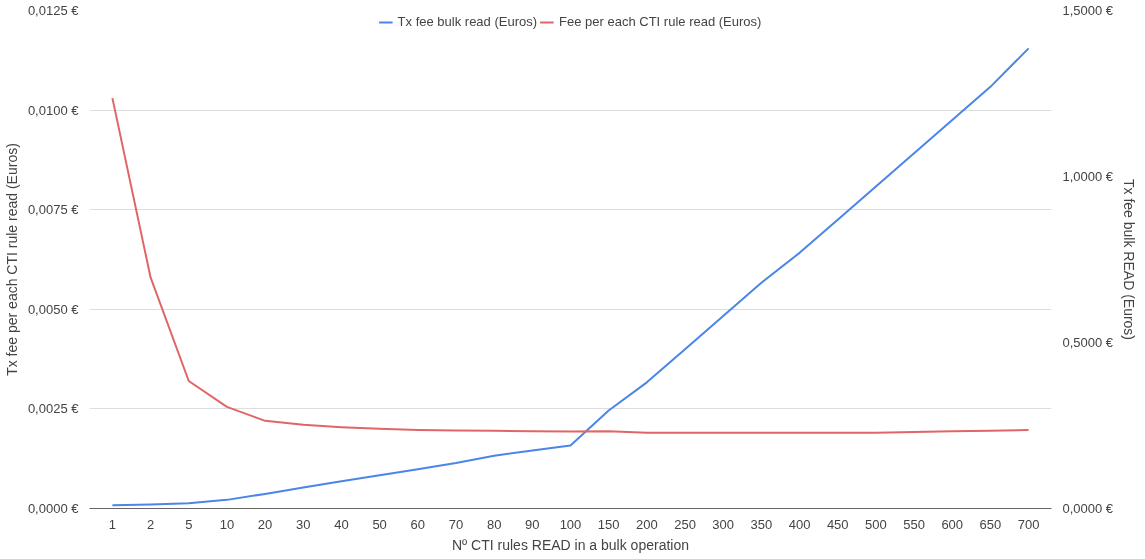  What do you see at coordinates (11, 259) in the screenshot?
I see `y-axis-title: Tx fee per each CTI rule read (Euros)` at bounding box center [11, 259].